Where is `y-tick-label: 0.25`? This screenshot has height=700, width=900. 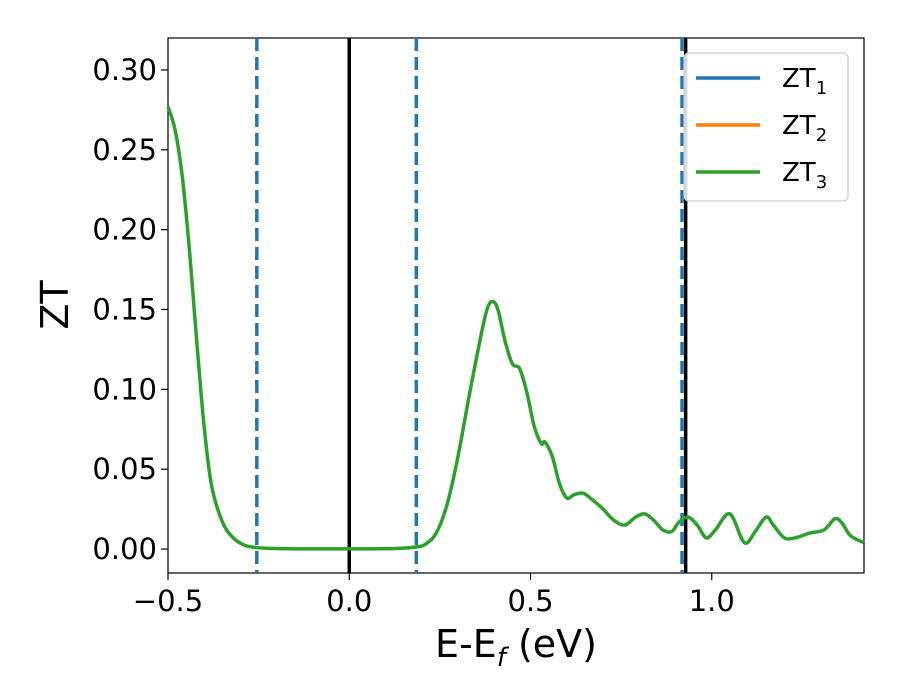 y-tick-label: 0.25 is located at coordinates (124, 150).